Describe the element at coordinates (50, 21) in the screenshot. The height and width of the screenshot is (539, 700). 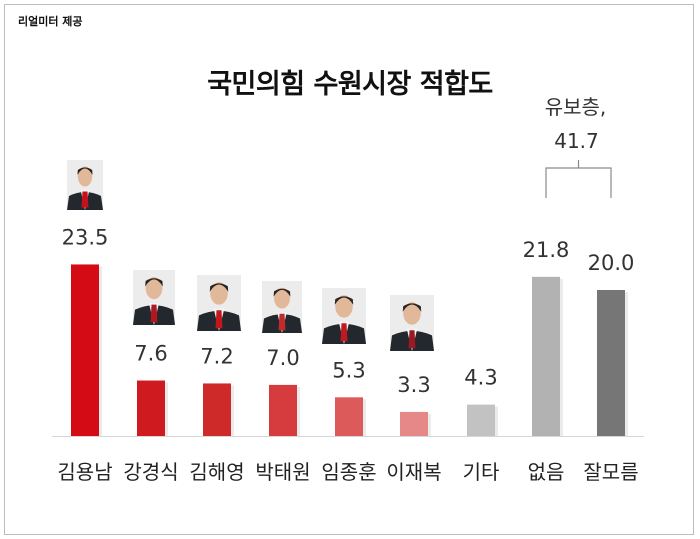
I see `source-label: 리얼미터 제공` at that location.